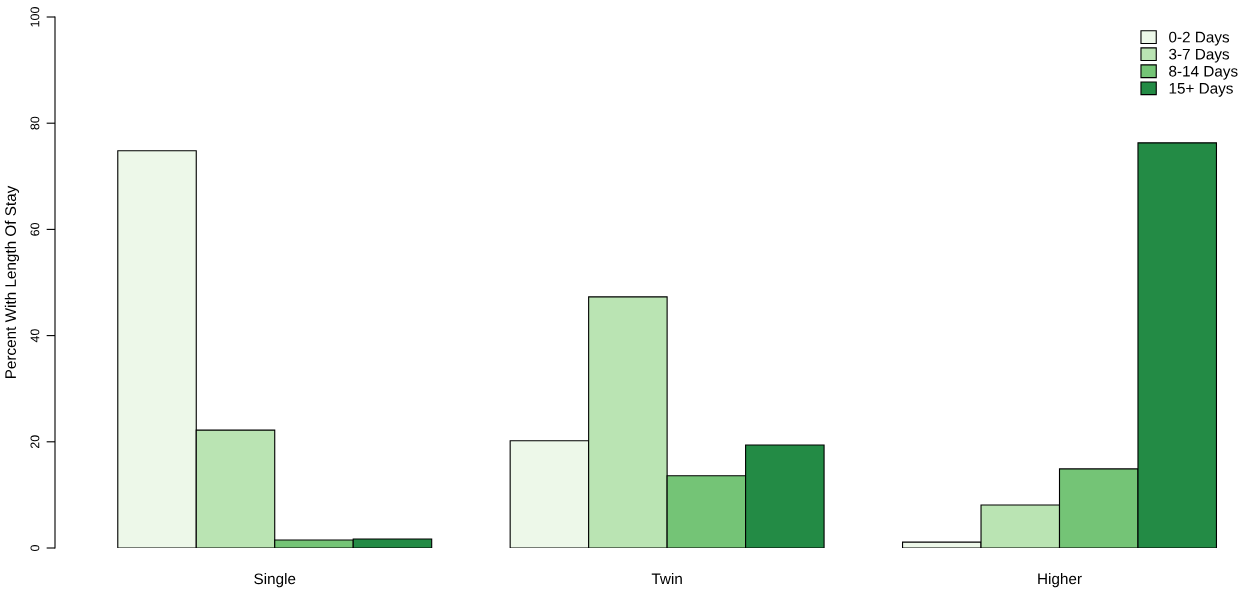 Image resolution: width=1259 pixels, height=598 pixels. What do you see at coordinates (35, 123) in the screenshot?
I see `y-tick-label: 80` at bounding box center [35, 123].